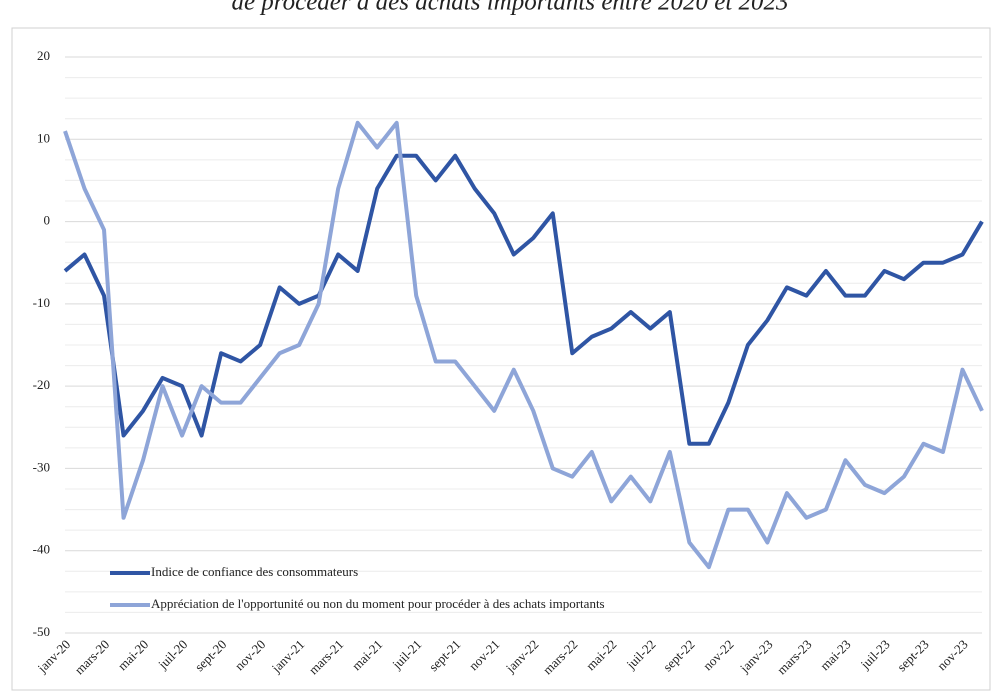  I want to click on x-tick-label: sept-23, so click(913, 656).